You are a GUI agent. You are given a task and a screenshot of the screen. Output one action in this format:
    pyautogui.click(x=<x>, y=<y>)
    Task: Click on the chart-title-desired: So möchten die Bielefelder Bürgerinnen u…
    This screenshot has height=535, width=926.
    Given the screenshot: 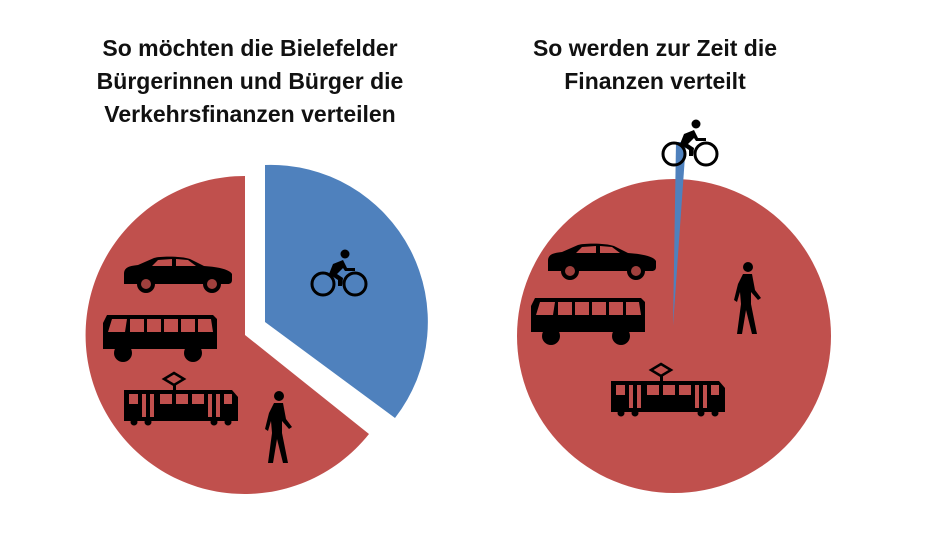 What is the action you would take?
    pyautogui.click(x=250, y=81)
    